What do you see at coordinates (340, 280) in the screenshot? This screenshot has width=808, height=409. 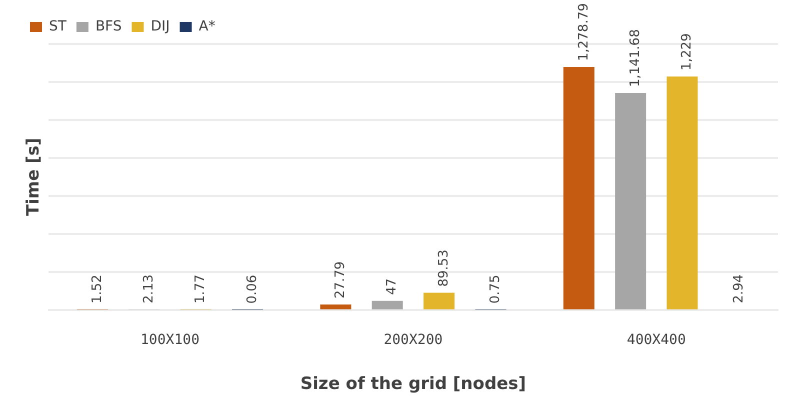 I see `data-label: 27.79` at bounding box center [340, 280].